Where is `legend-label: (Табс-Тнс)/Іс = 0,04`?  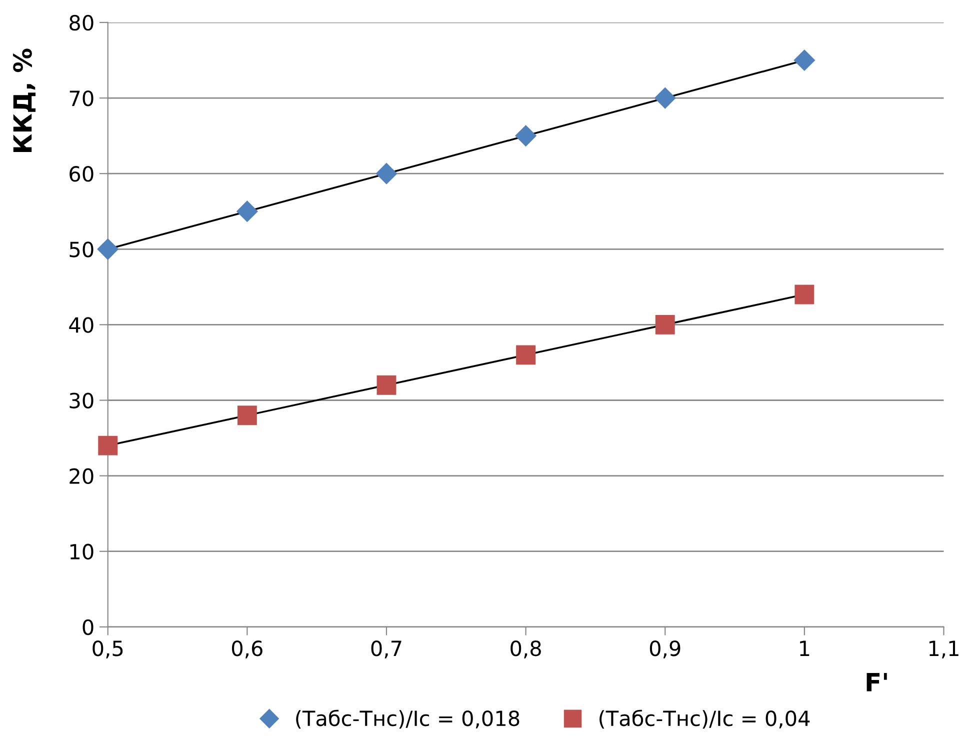 legend-label: (Табс-Тнс)/Іс = 0,04 is located at coordinates (705, 719).